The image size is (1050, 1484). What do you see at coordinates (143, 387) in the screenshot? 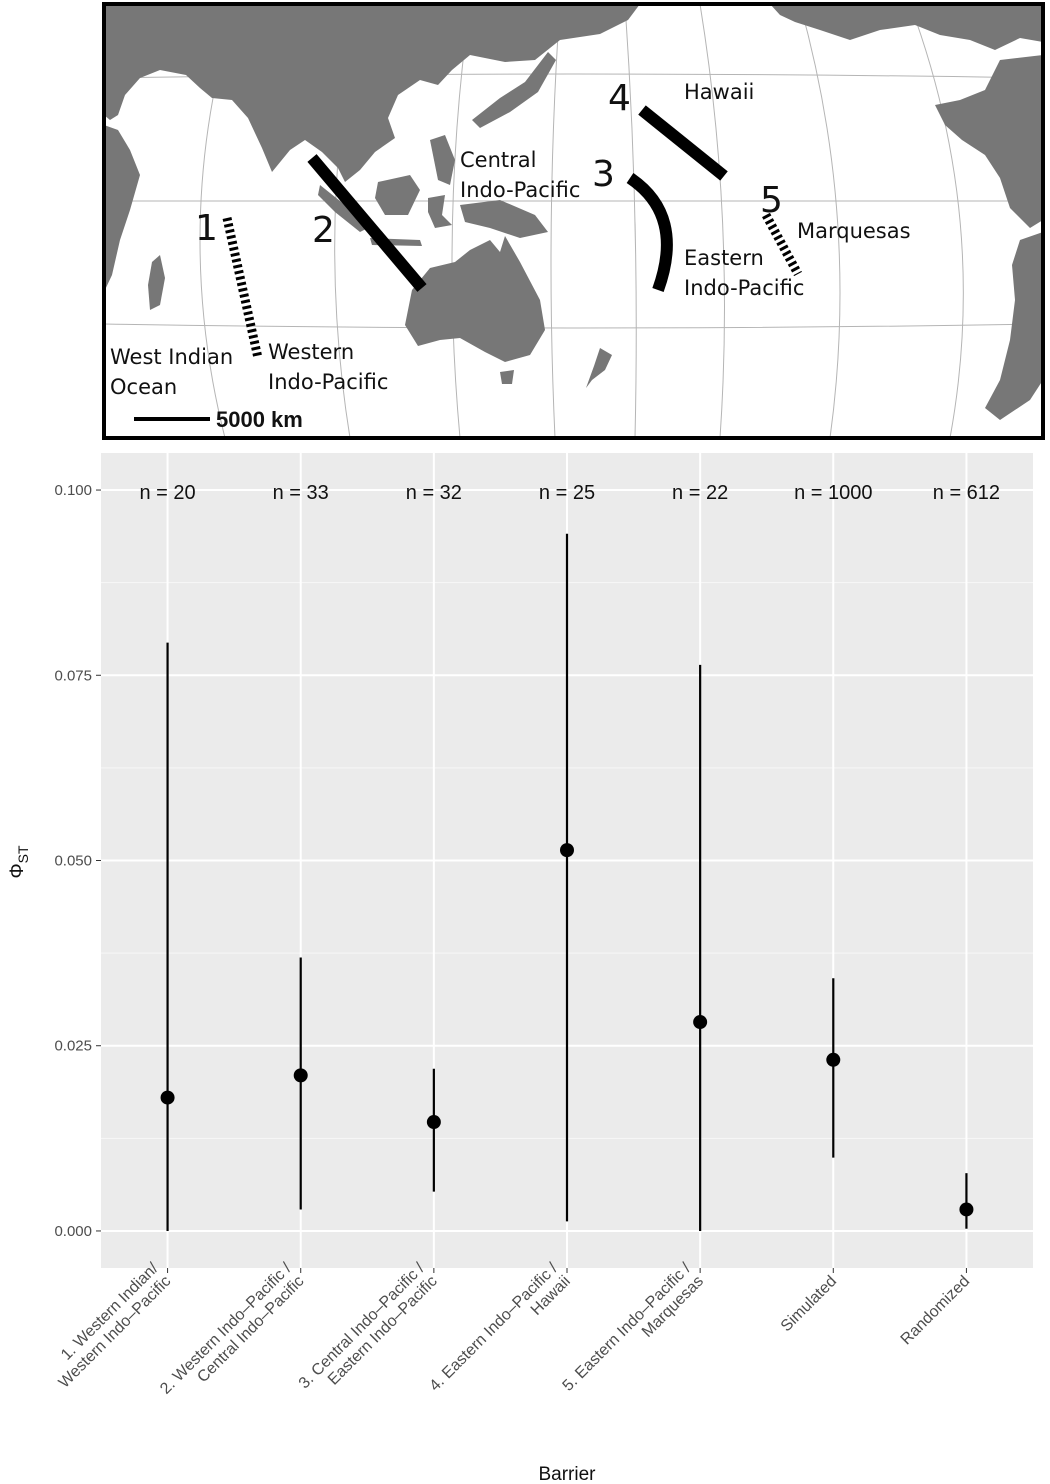
I see `label-west-indian-ocean-line2: Ocean` at bounding box center [143, 387].